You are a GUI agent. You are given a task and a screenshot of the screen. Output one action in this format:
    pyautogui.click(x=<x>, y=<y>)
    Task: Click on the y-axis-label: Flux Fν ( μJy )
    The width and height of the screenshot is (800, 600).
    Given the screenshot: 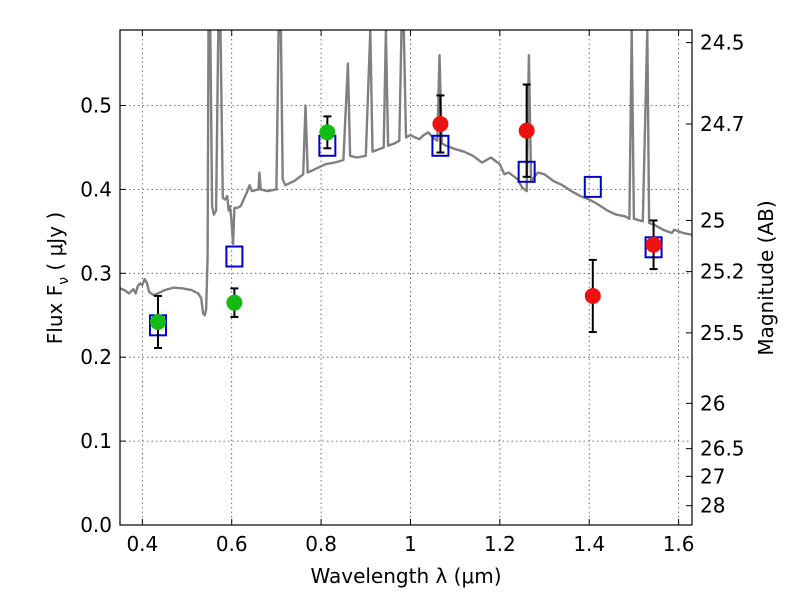 What is the action you would take?
    pyautogui.click(x=57, y=278)
    